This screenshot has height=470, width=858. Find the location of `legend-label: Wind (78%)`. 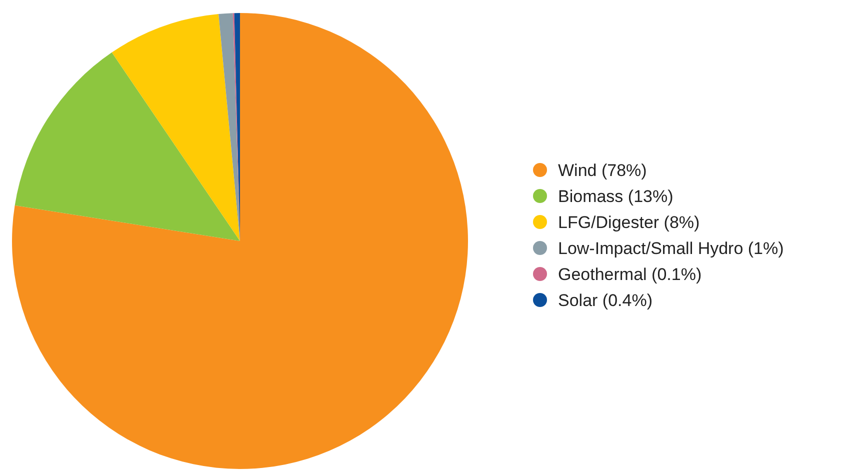

legend-label: Wind (78%) is located at coordinates (602, 170).